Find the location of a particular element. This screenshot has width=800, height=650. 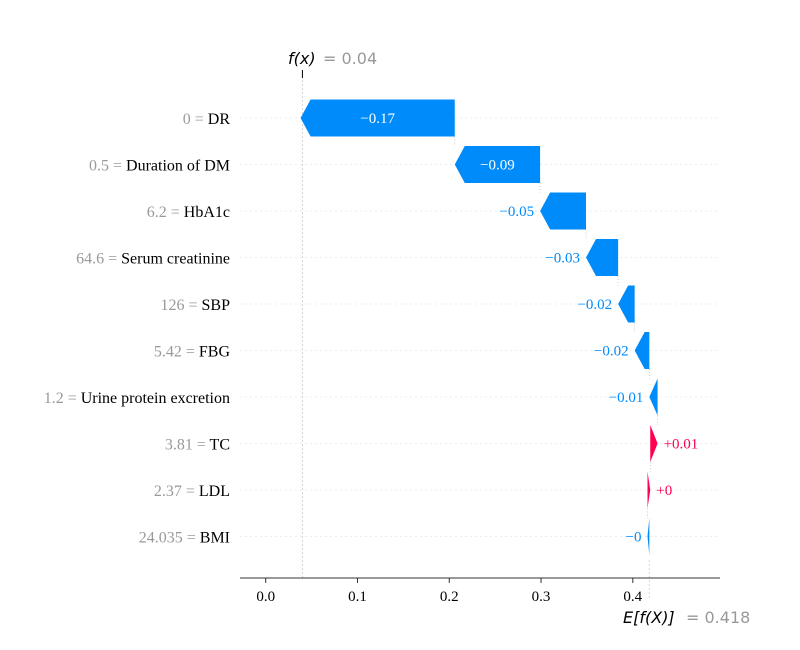

feature-label: 126 = SBP is located at coordinates (196, 305).